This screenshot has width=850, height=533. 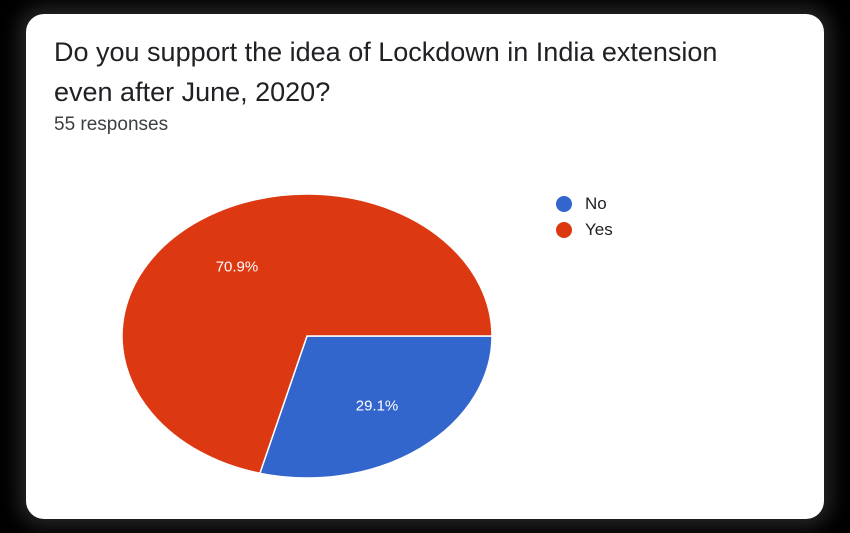 What do you see at coordinates (584, 230) in the screenshot?
I see `legend-item-yes: Yes` at bounding box center [584, 230].